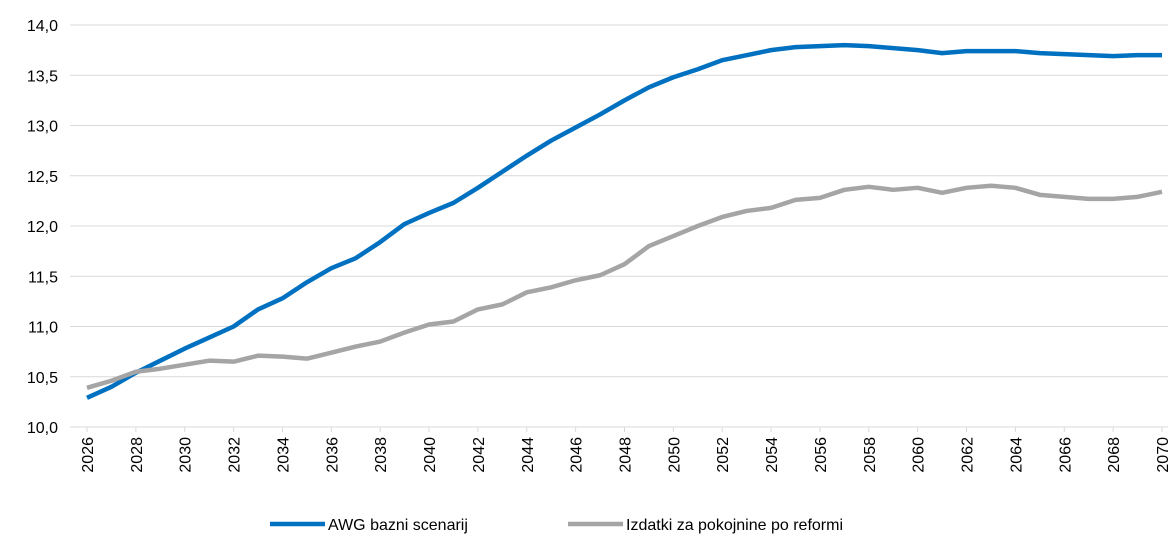 Image resolution: width=1168 pixels, height=547 pixels. What do you see at coordinates (137, 455) in the screenshot?
I see `x-tick-label: 2028` at bounding box center [137, 455].